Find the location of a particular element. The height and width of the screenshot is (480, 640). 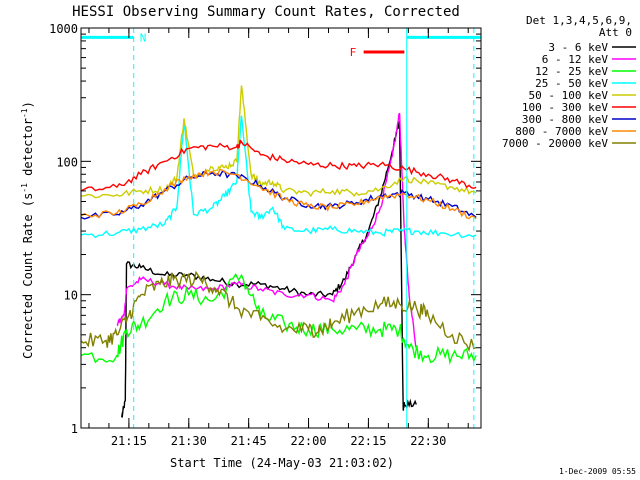

x-tick-label: 22:30 is located at coordinates (428, 441).